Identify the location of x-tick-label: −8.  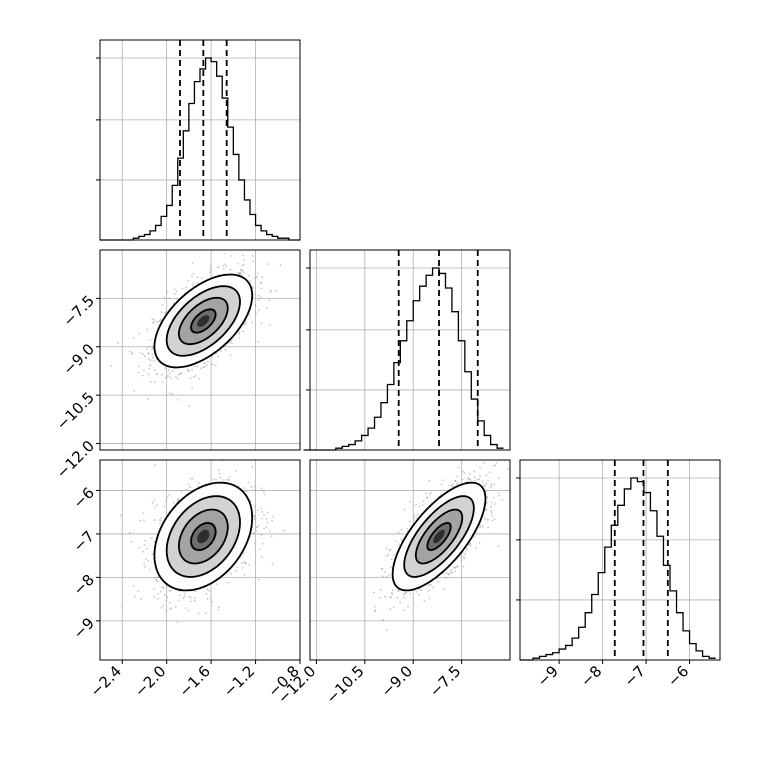
(591, 676).